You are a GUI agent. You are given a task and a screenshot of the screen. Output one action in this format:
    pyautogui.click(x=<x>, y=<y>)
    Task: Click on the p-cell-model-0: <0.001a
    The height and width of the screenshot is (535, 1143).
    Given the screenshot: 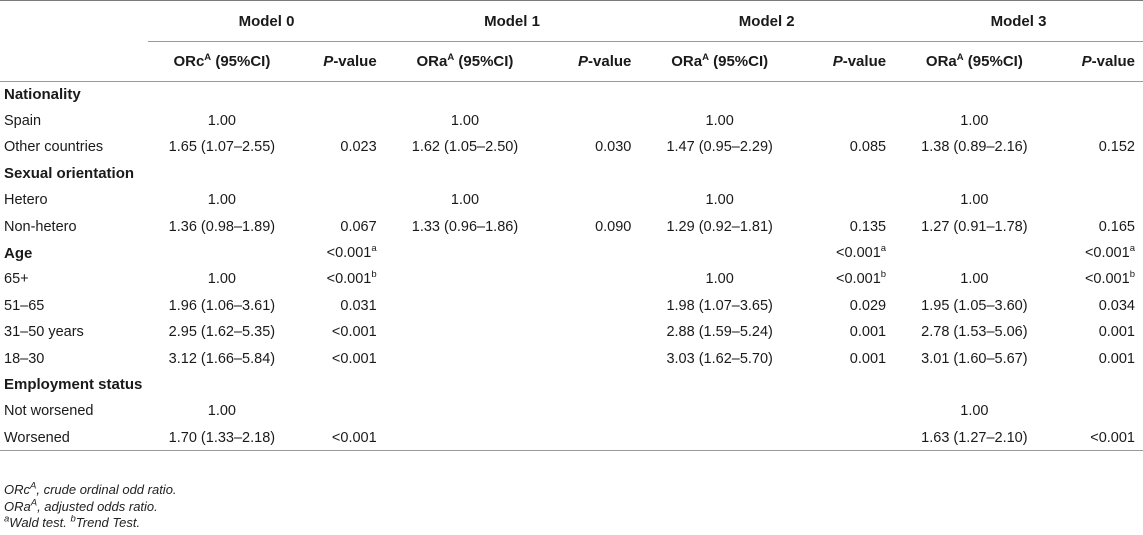 What is the action you would take?
    pyautogui.click(x=339, y=253)
    